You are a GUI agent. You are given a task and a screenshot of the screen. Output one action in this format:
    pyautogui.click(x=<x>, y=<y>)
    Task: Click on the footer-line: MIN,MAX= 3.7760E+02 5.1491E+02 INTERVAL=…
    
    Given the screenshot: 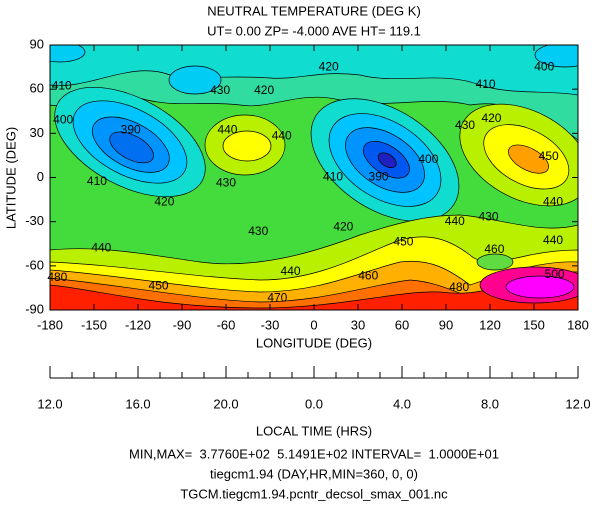 What is the action you would take?
    pyautogui.click(x=314, y=453)
    